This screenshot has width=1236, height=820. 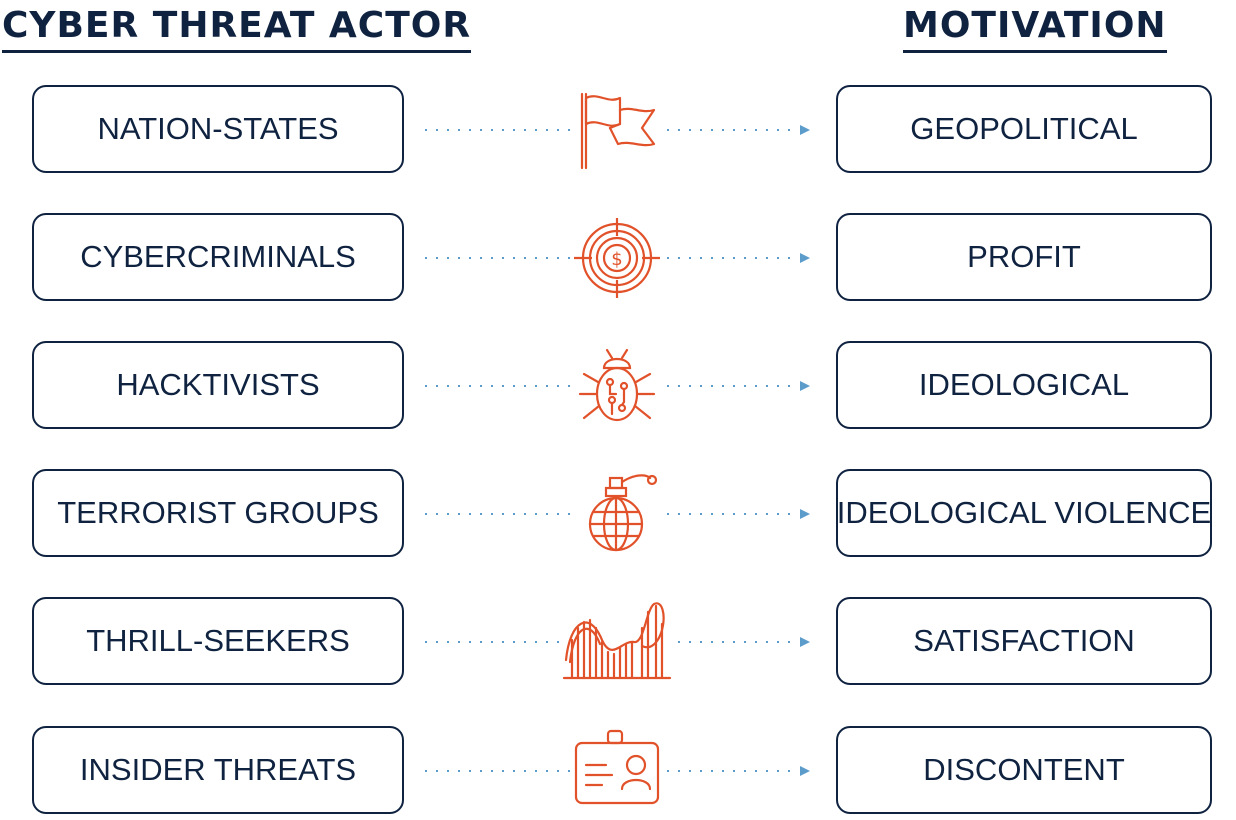 I want to click on motivation-box: SATISFACTION, so click(x=1024, y=641).